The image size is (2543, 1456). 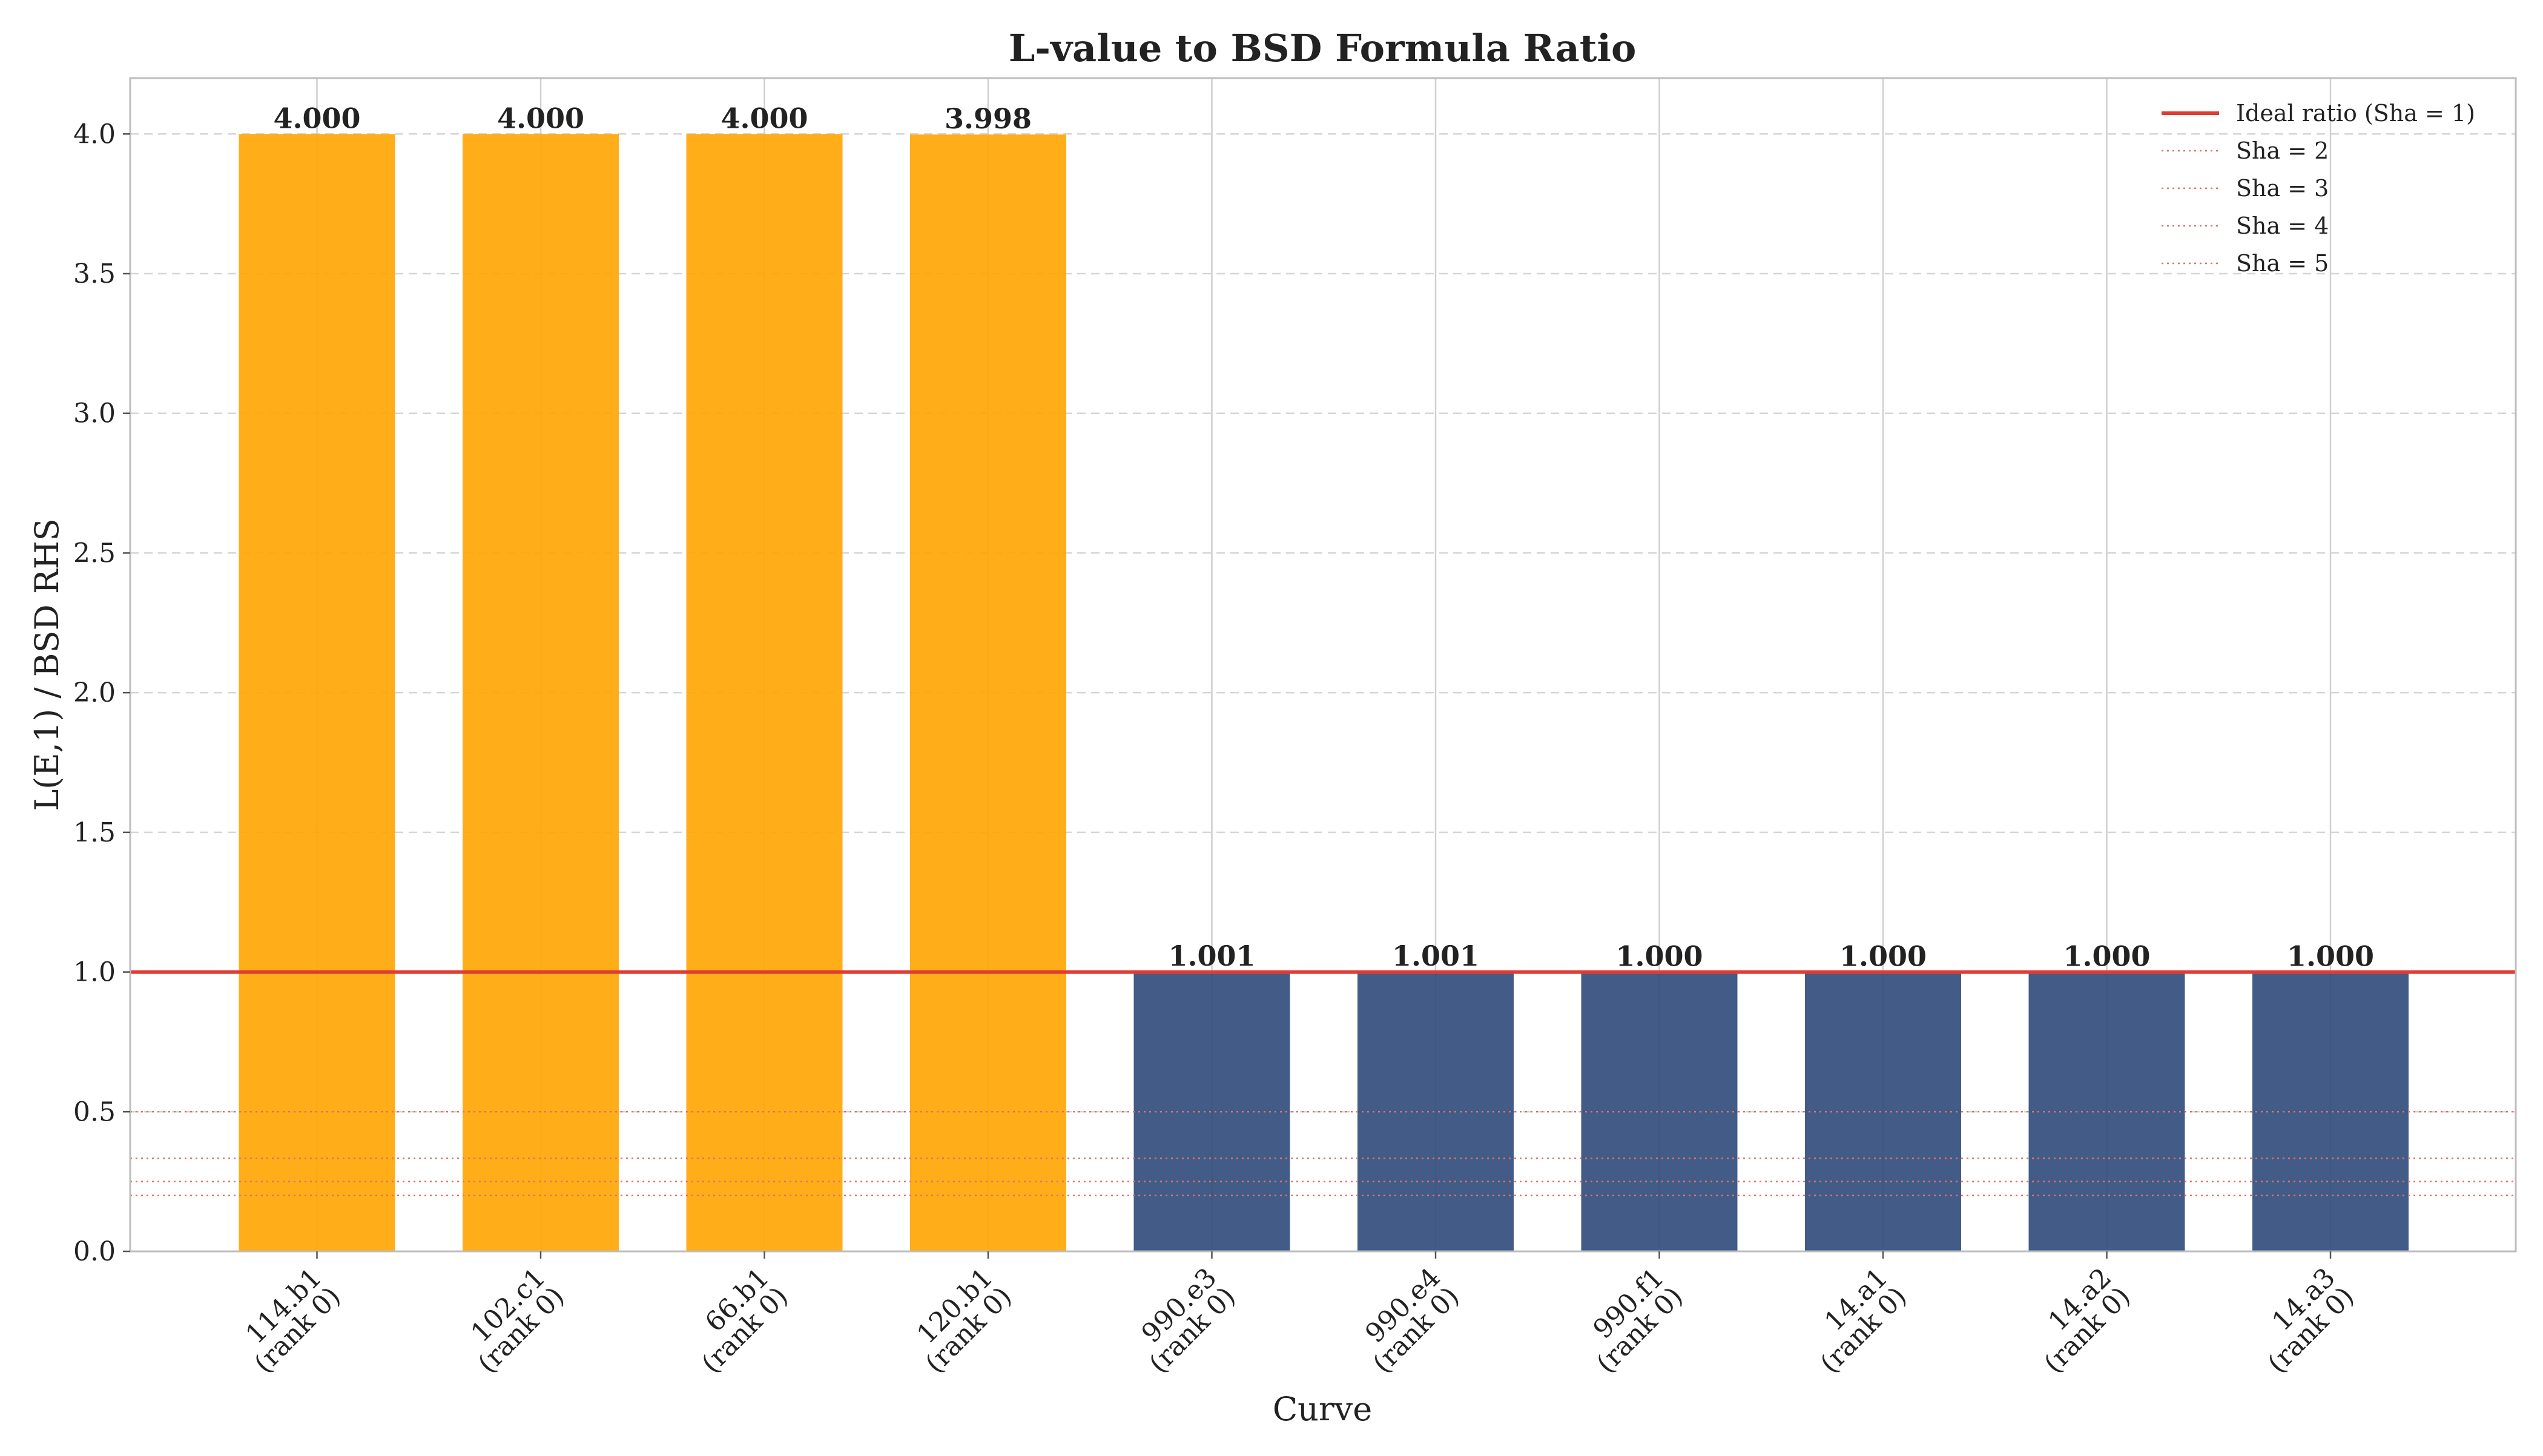 I want to click on legend-label: Sha = 3, so click(x=2283, y=188).